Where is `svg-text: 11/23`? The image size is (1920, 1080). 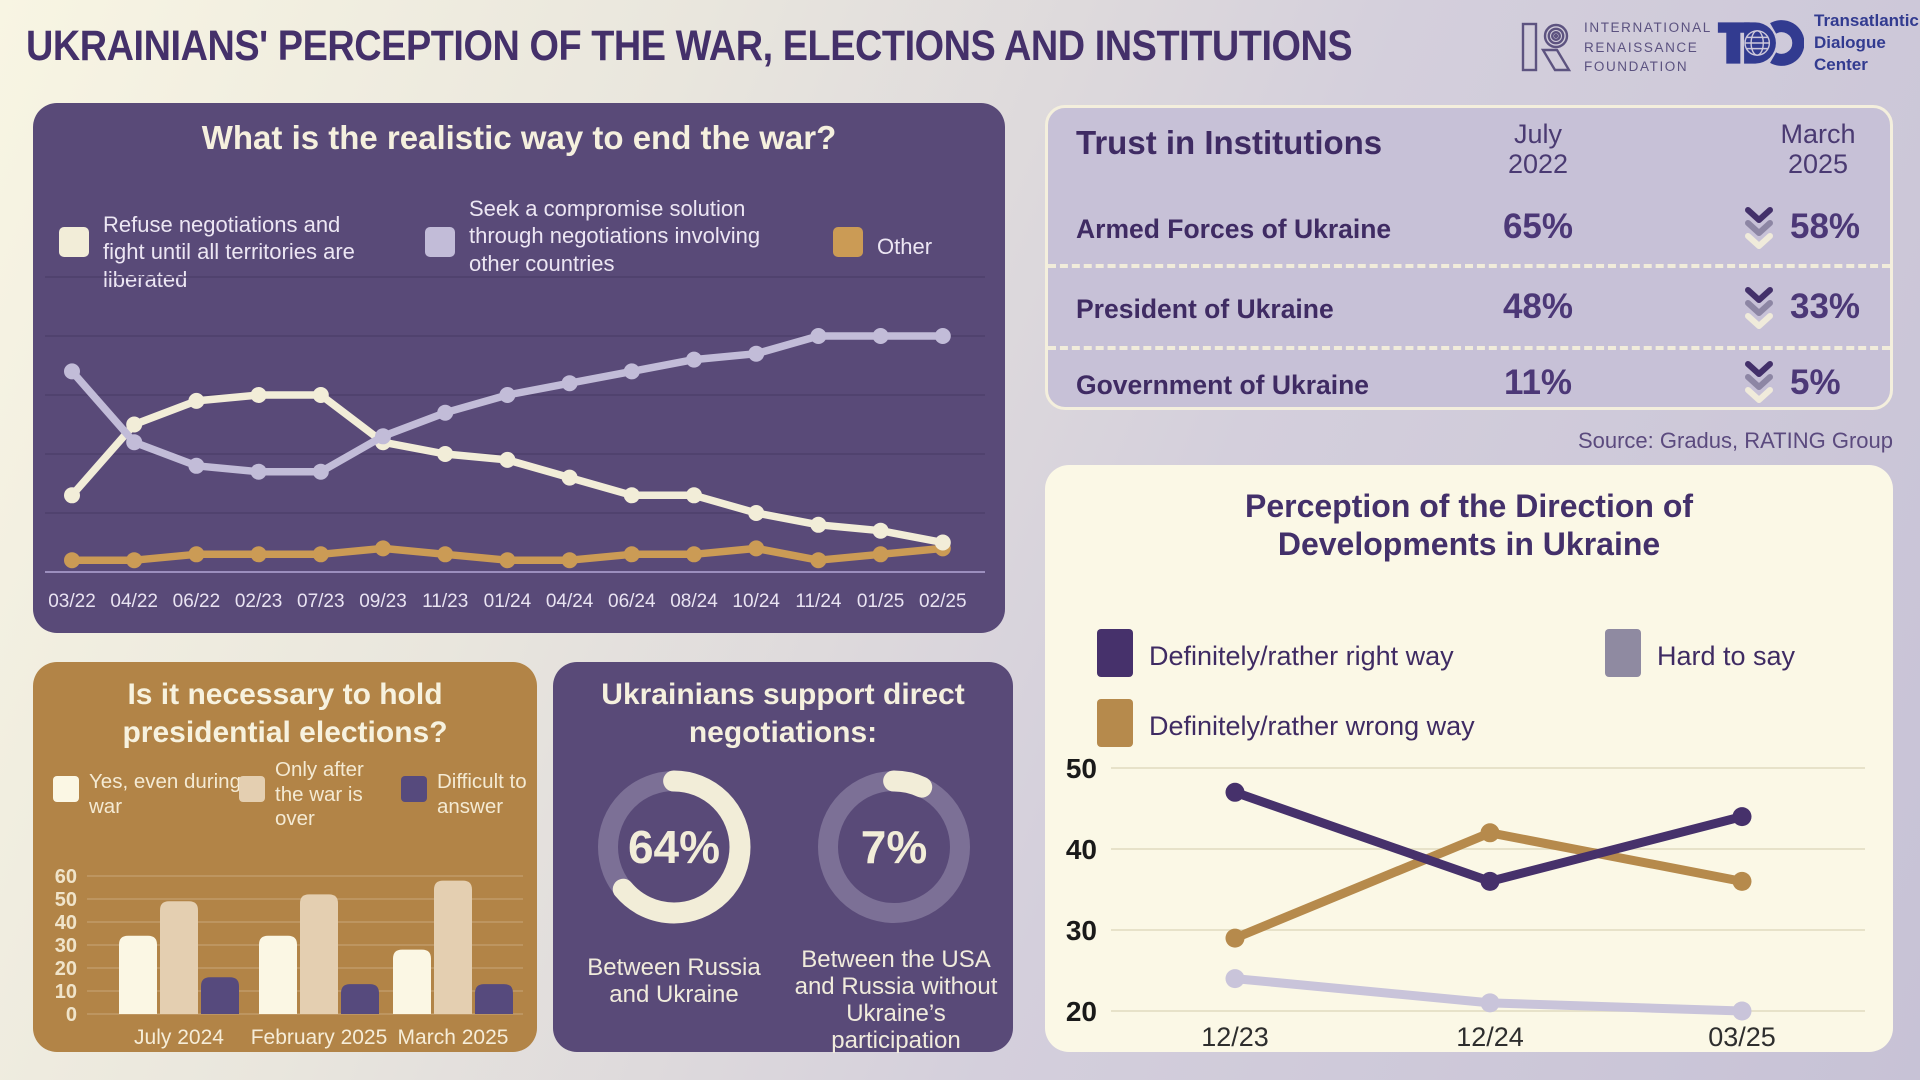
svg-text: 11/23 is located at coordinates (445, 601).